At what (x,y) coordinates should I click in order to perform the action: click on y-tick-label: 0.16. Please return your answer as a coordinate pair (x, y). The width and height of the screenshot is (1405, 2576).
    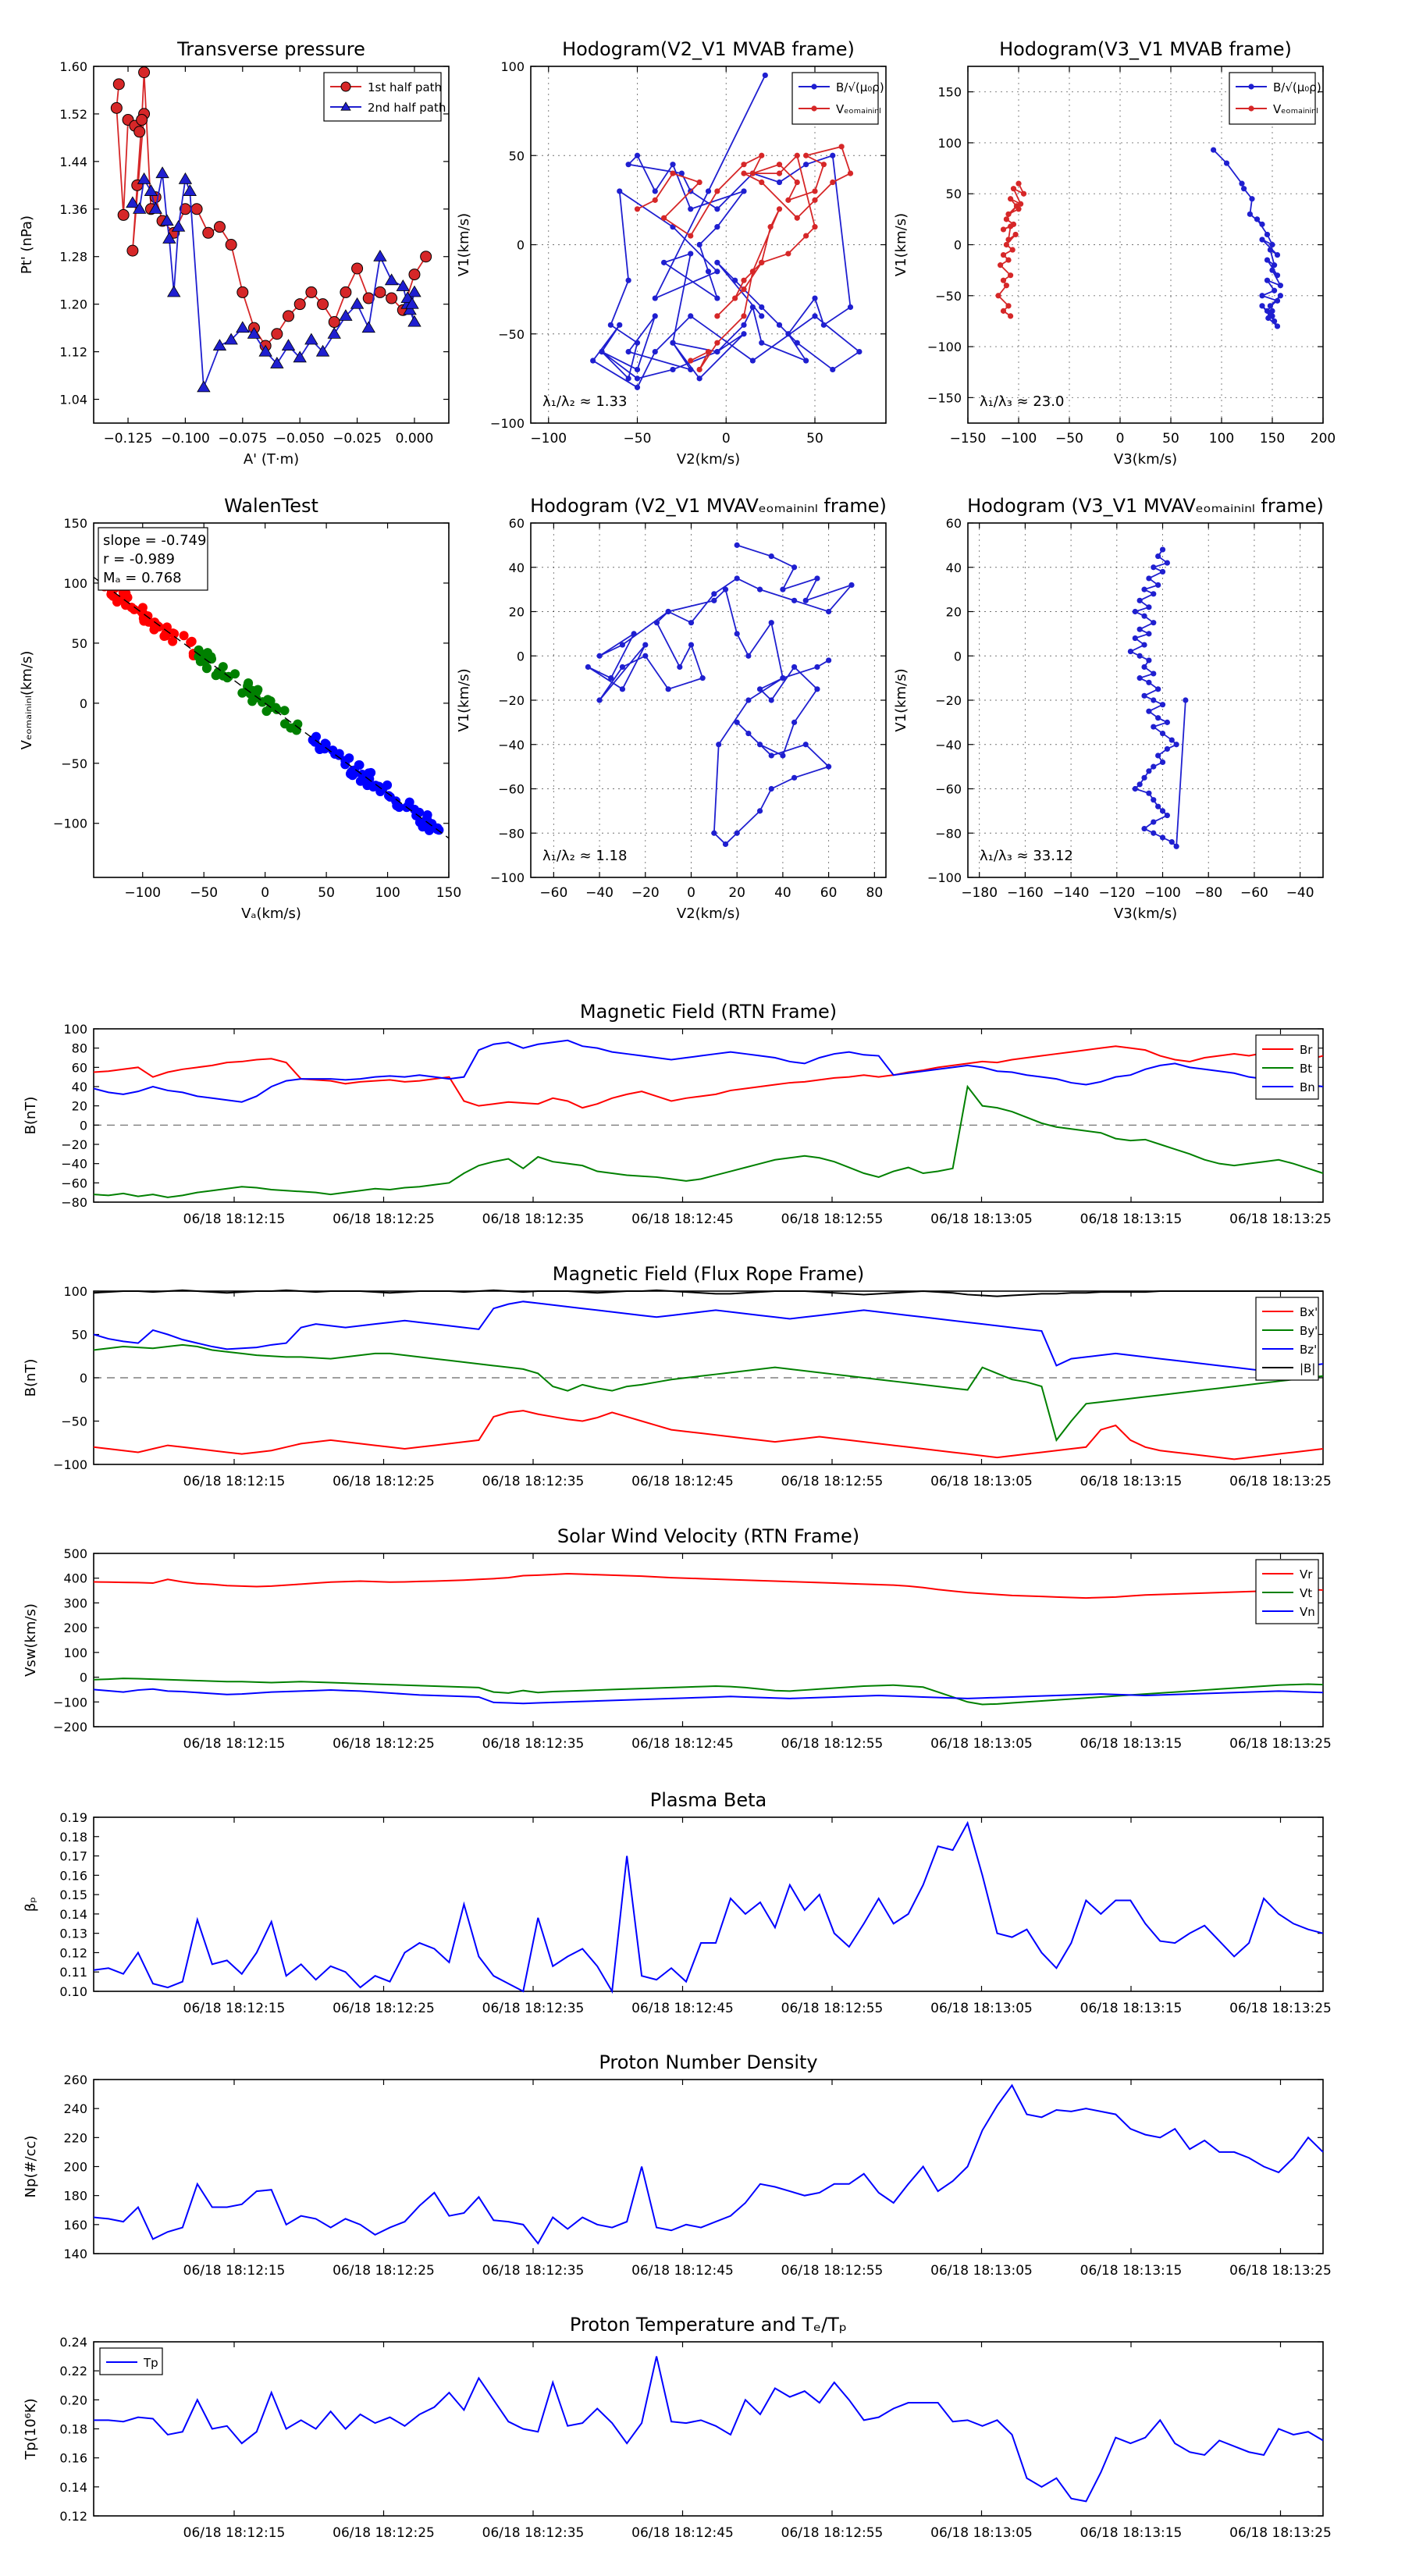
    Looking at the image, I should click on (73, 2458).